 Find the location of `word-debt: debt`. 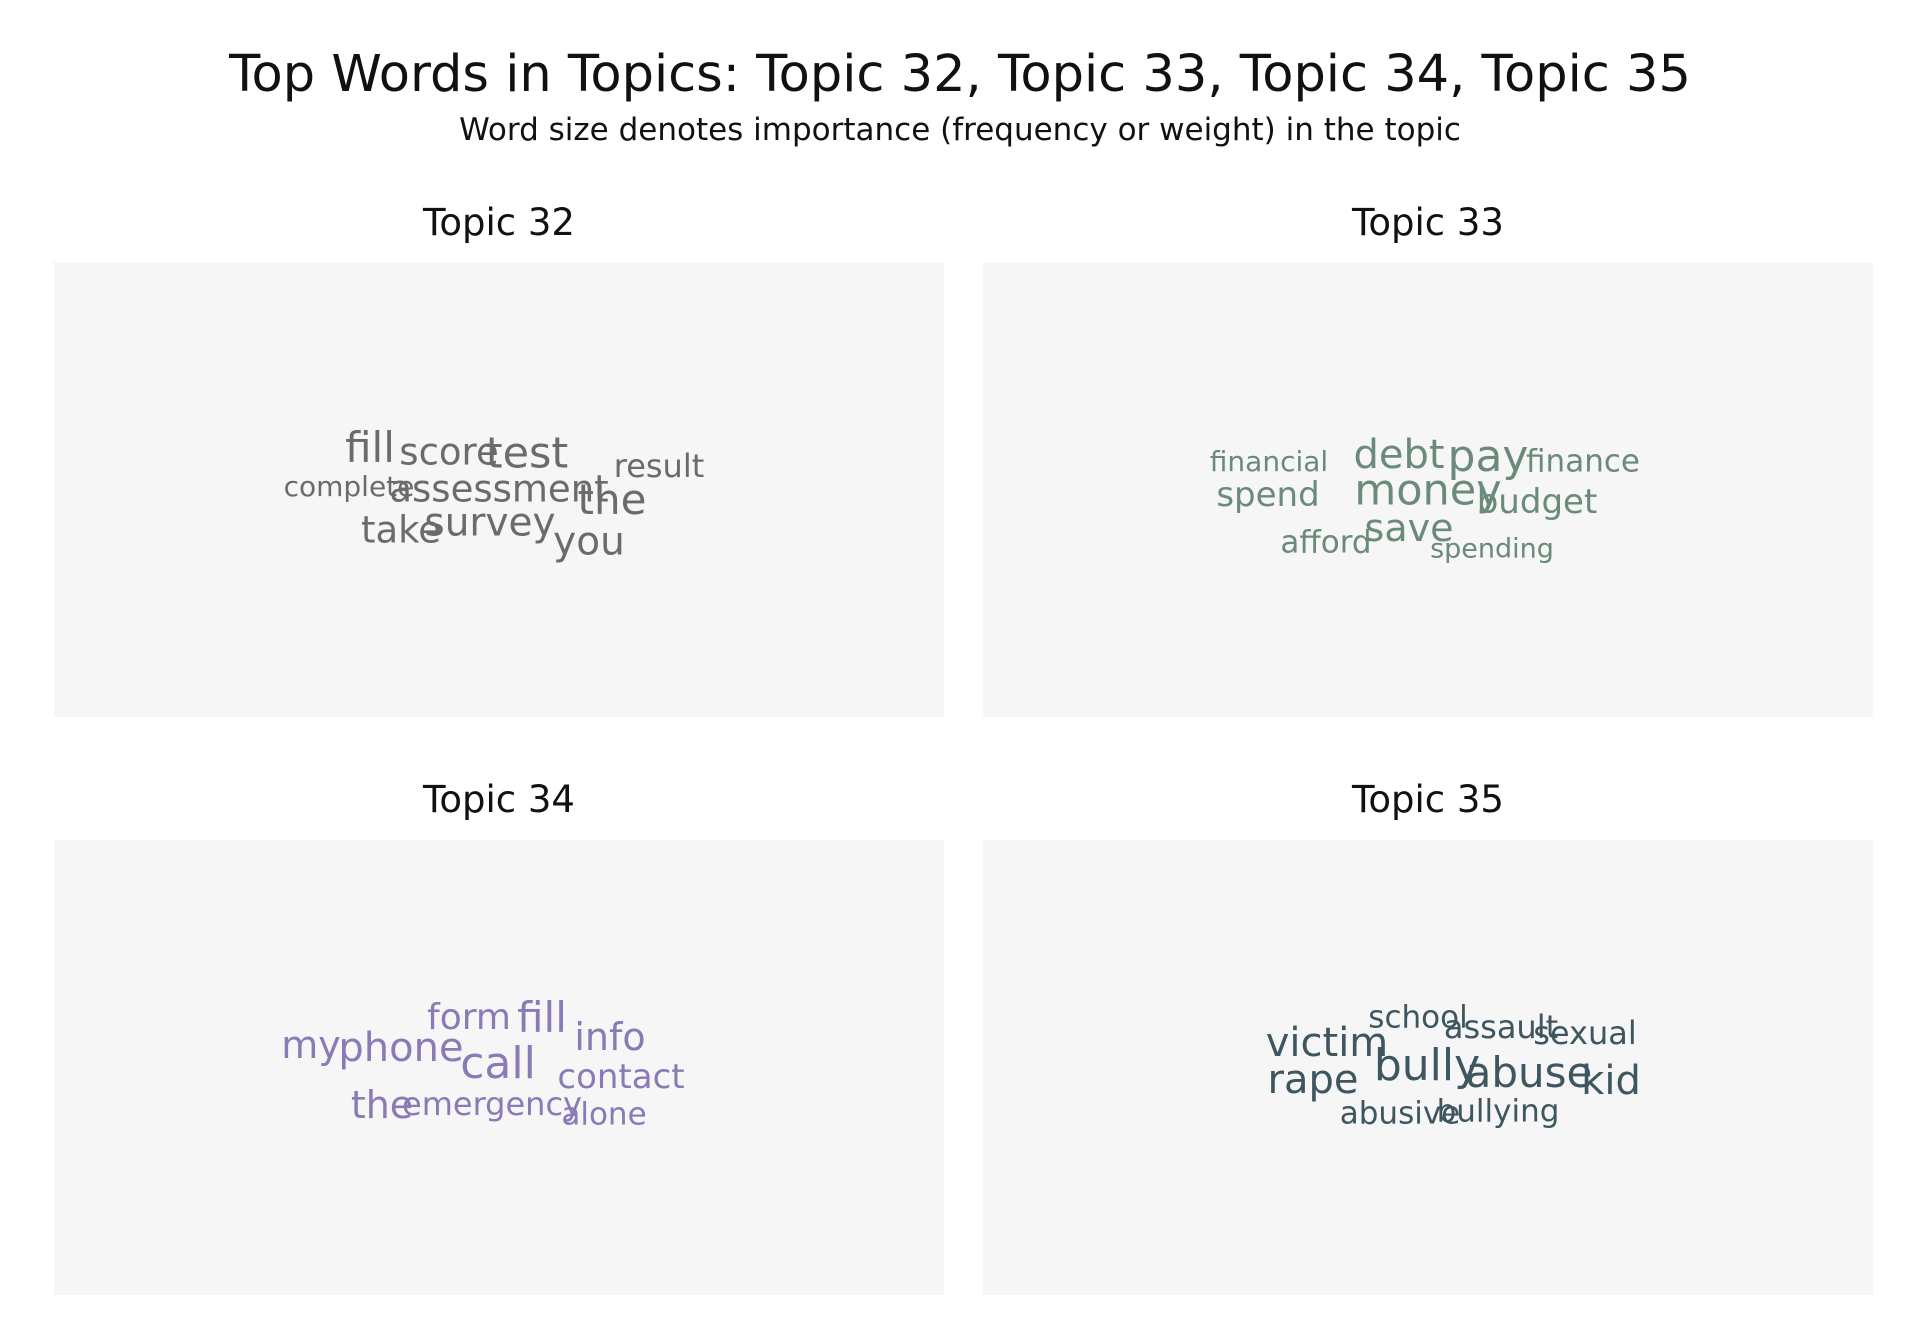

word-debt: debt is located at coordinates (1399, 455).